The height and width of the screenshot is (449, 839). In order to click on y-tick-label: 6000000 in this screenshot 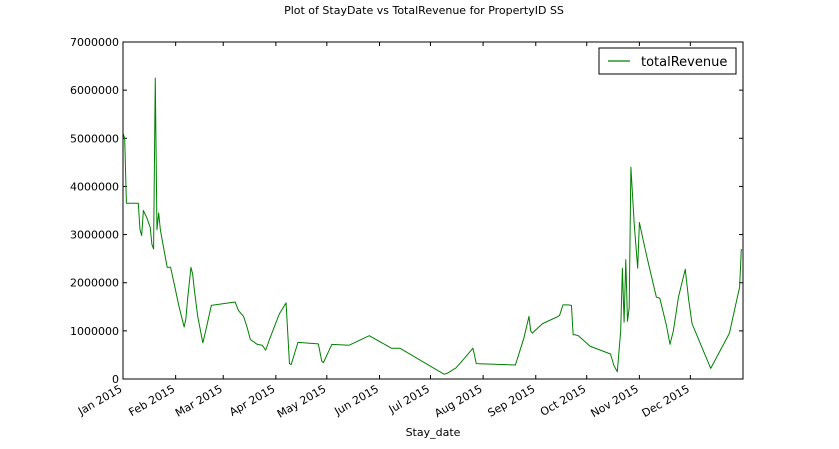, I will do `click(94, 90)`.